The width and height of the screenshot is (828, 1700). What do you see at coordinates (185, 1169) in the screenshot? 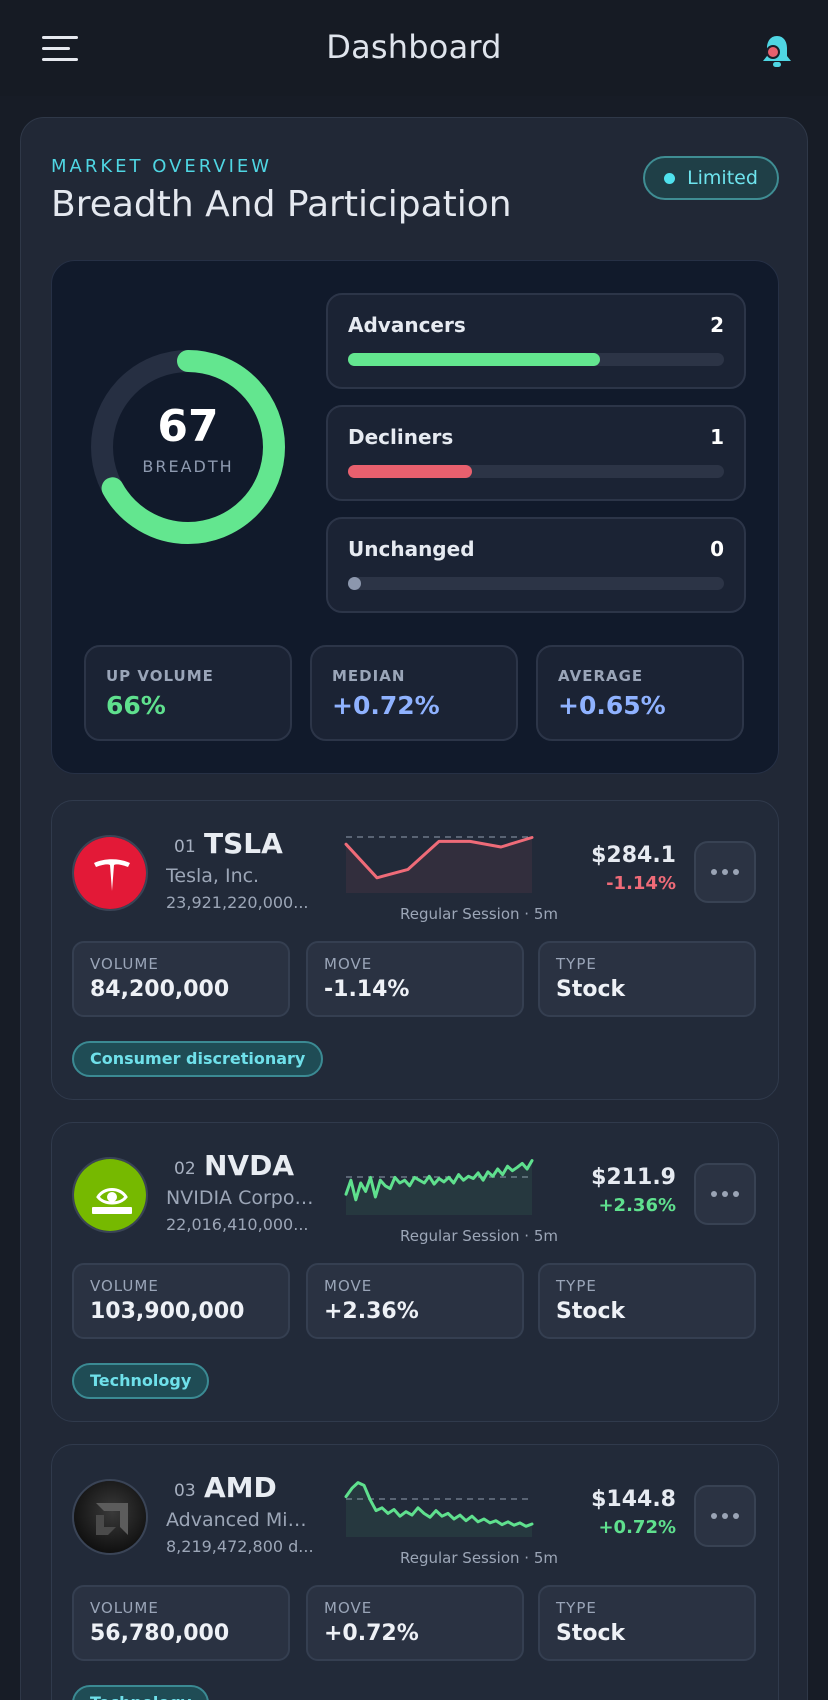
I see `stock-index: 02` at bounding box center [185, 1169].